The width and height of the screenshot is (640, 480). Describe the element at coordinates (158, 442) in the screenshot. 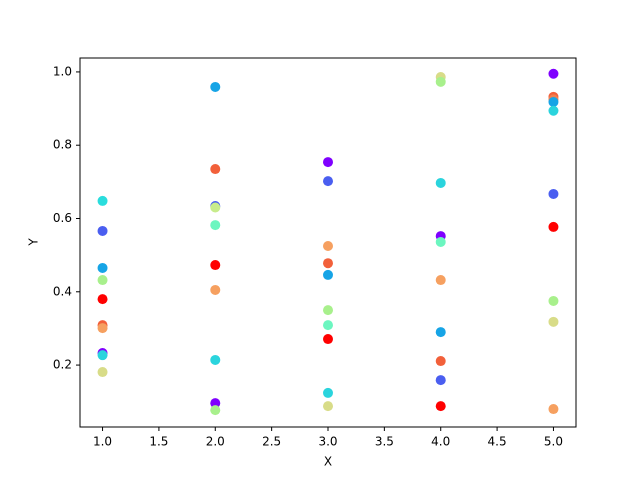

I see `x-tick-label: 1.5` at that location.